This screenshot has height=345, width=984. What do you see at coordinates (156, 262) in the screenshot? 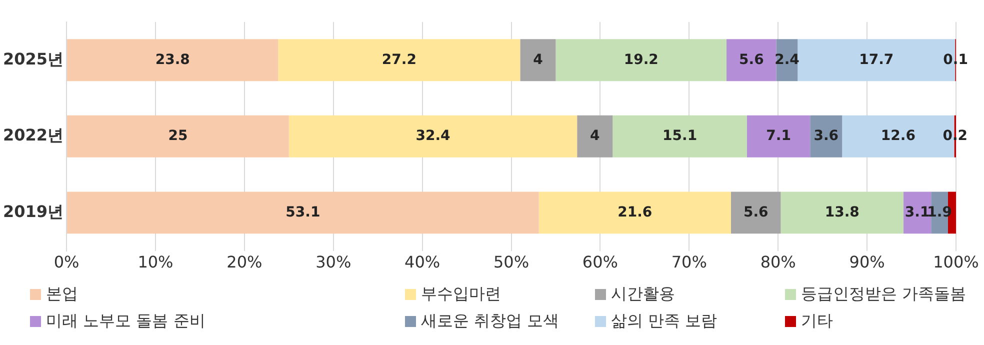
I see `x-tick-label: 10%` at bounding box center [156, 262].